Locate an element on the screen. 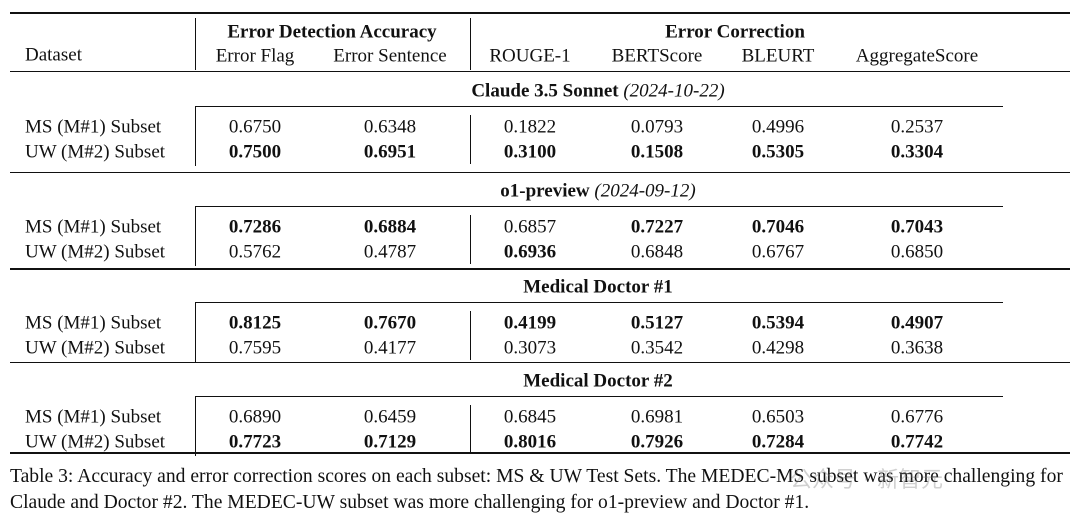 Image resolution: width=1080 pixels, height=522 pixels. cell: 0.6503 is located at coordinates (778, 417).